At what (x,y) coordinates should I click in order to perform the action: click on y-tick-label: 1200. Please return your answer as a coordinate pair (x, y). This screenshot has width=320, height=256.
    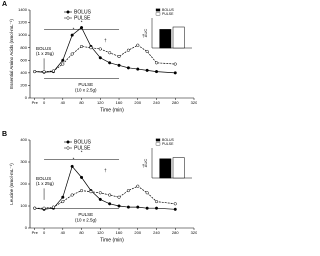
    Looking at the image, I should click on (23, 22).